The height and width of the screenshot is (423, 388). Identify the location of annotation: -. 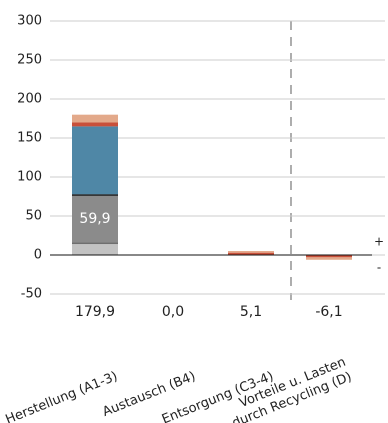
(379, 268).